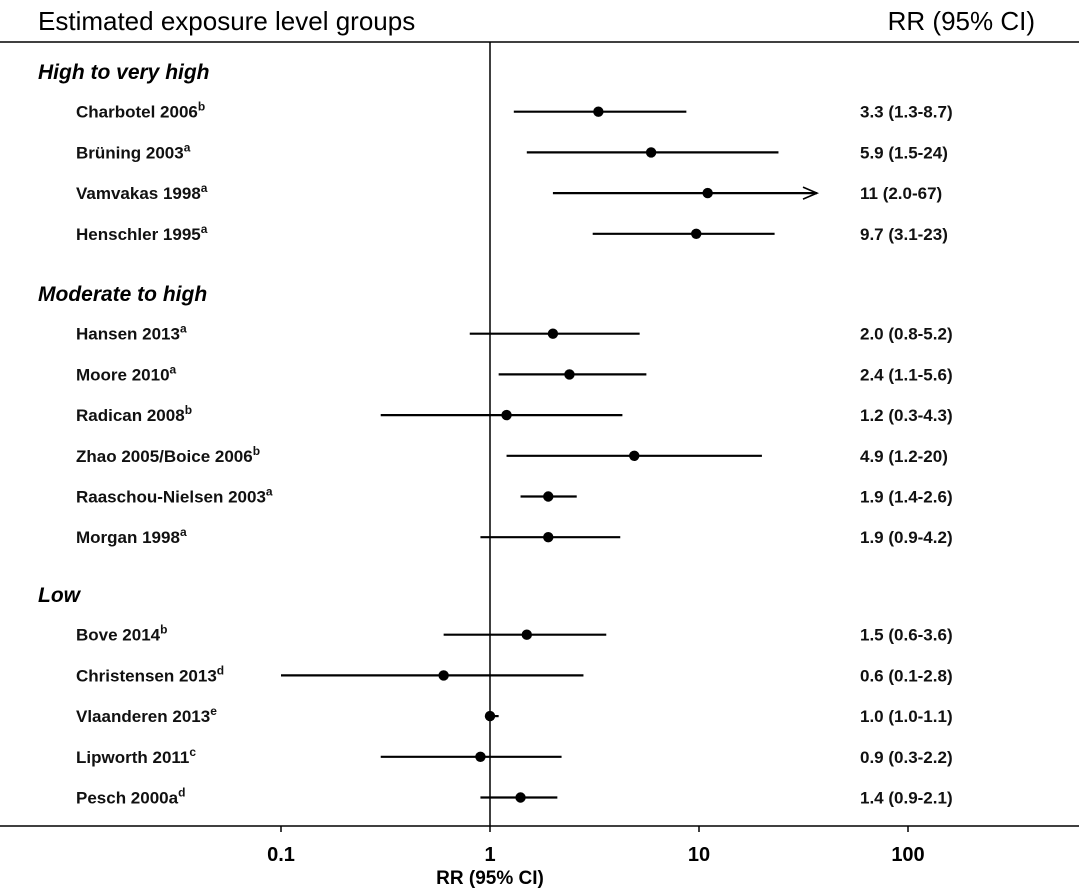 This screenshot has height=896, width=1079. What do you see at coordinates (146, 715) in the screenshot?
I see `study-label: Vlaanderen 2013e` at bounding box center [146, 715].